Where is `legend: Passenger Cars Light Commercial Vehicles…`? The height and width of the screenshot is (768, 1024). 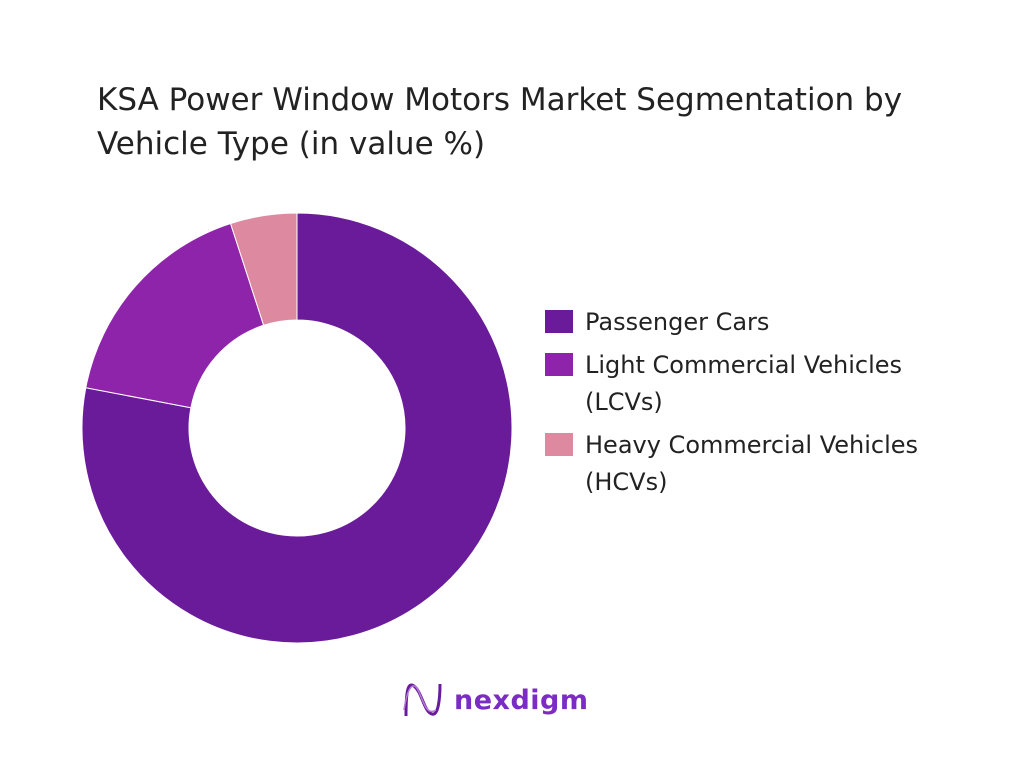
legend: Passenger Cars Light Commercial Vehicles… is located at coordinates (765, 405).